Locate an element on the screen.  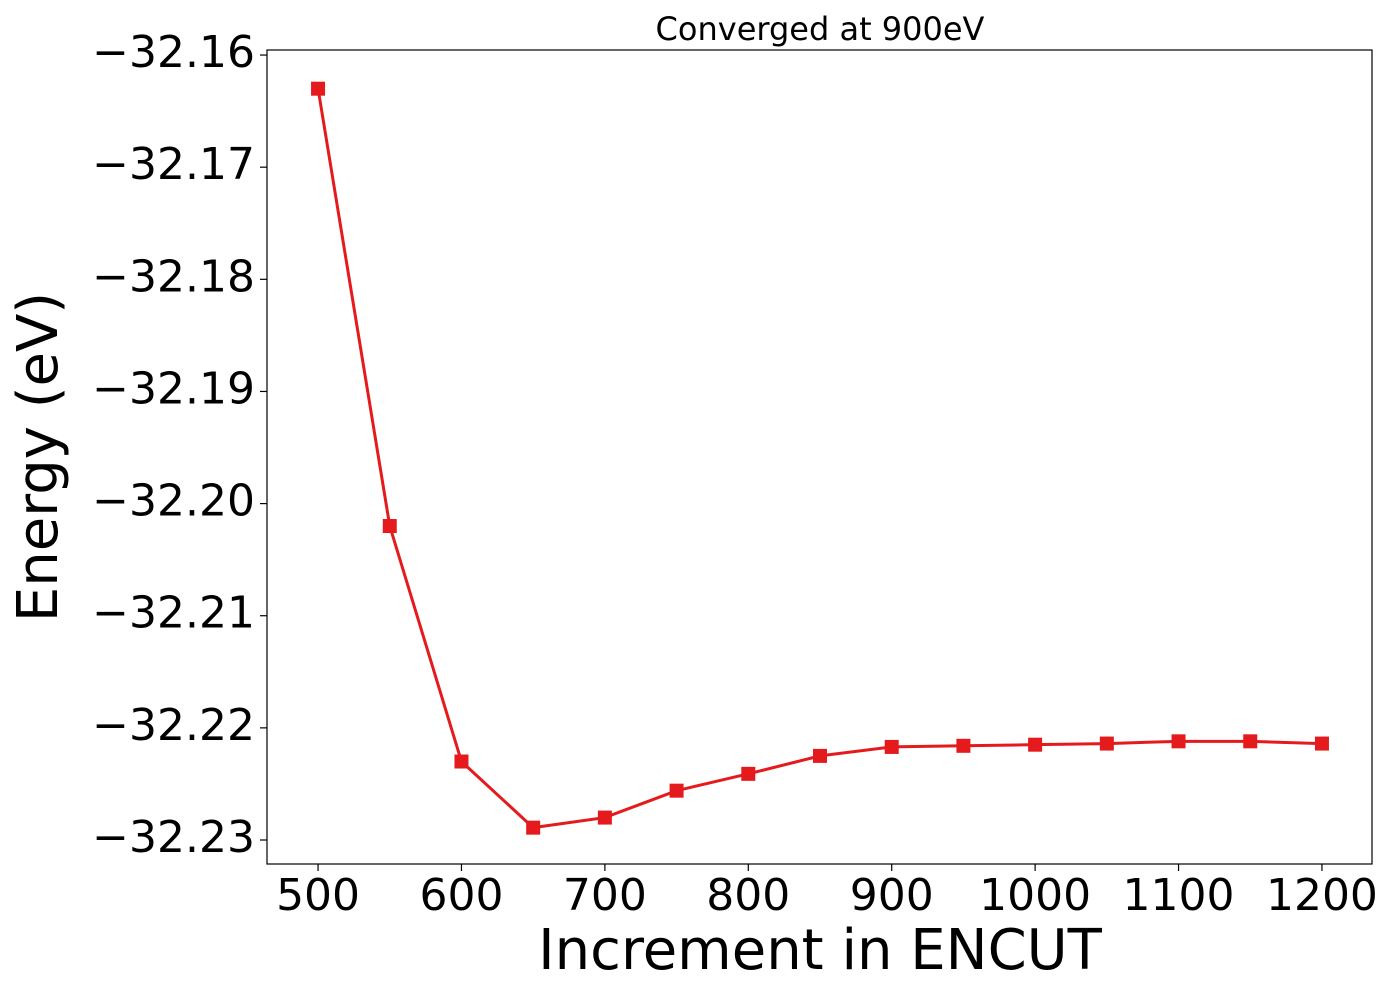
y-tick-label: −32.21 is located at coordinates (173, 613).